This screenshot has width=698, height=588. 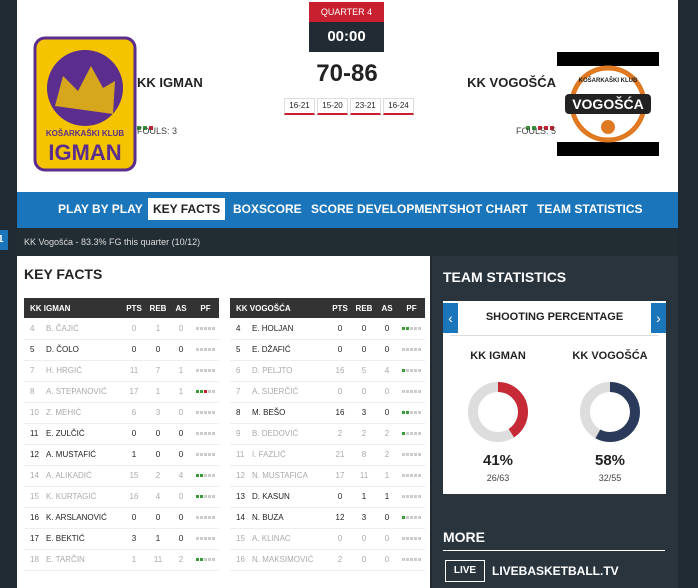 What do you see at coordinates (555, 571) in the screenshot?
I see `more-link: LIVEBASKETBALL.TV` at bounding box center [555, 571].